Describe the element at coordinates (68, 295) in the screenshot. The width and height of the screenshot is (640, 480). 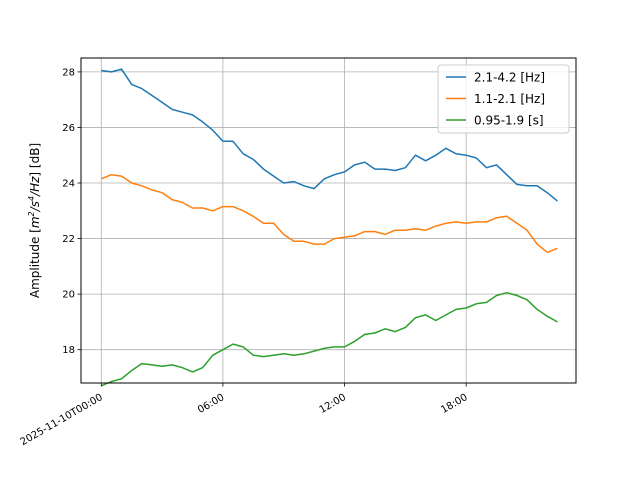
I see `y-tick-label: 20` at that location.